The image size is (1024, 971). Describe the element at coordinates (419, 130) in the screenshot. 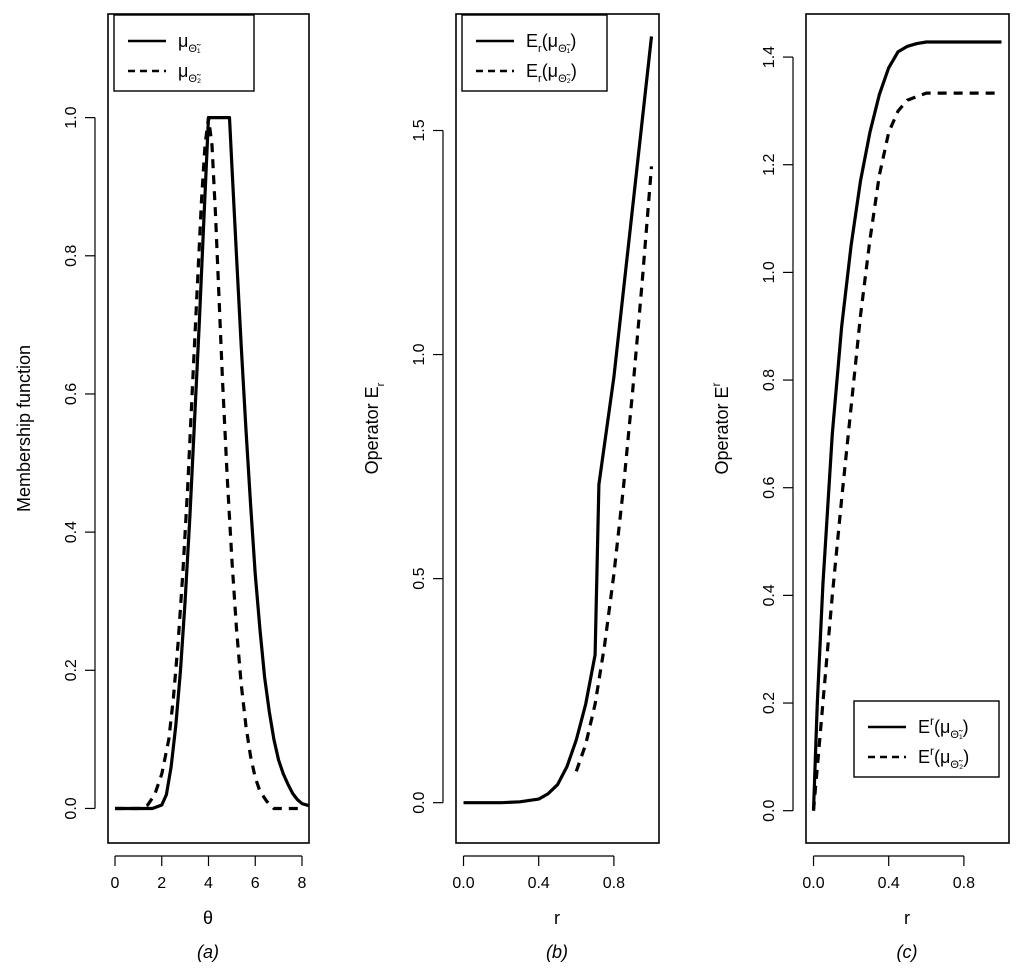

I see `y-tick-label: 1.5` at that location.